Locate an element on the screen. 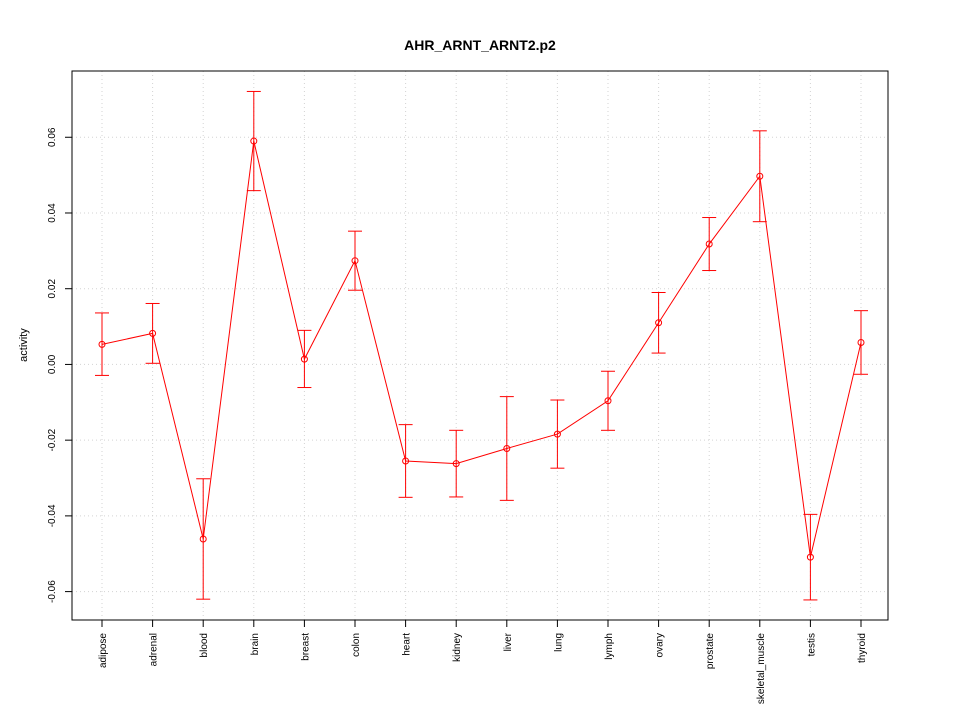  x-tick-label: ovary is located at coordinates (660, 645).